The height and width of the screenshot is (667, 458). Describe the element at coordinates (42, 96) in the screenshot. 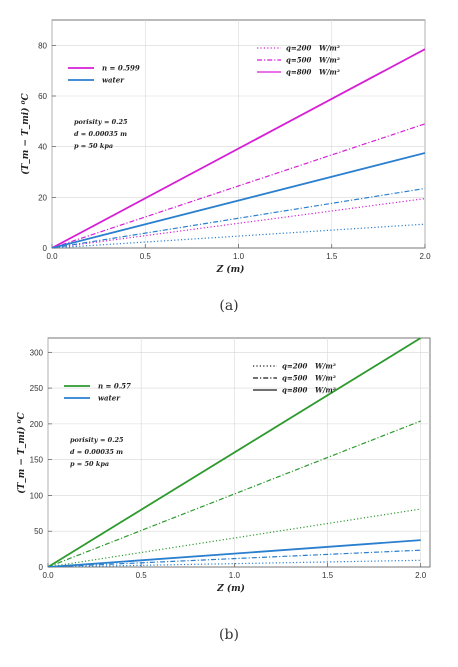

I see `y-tick-label: 60` at that location.